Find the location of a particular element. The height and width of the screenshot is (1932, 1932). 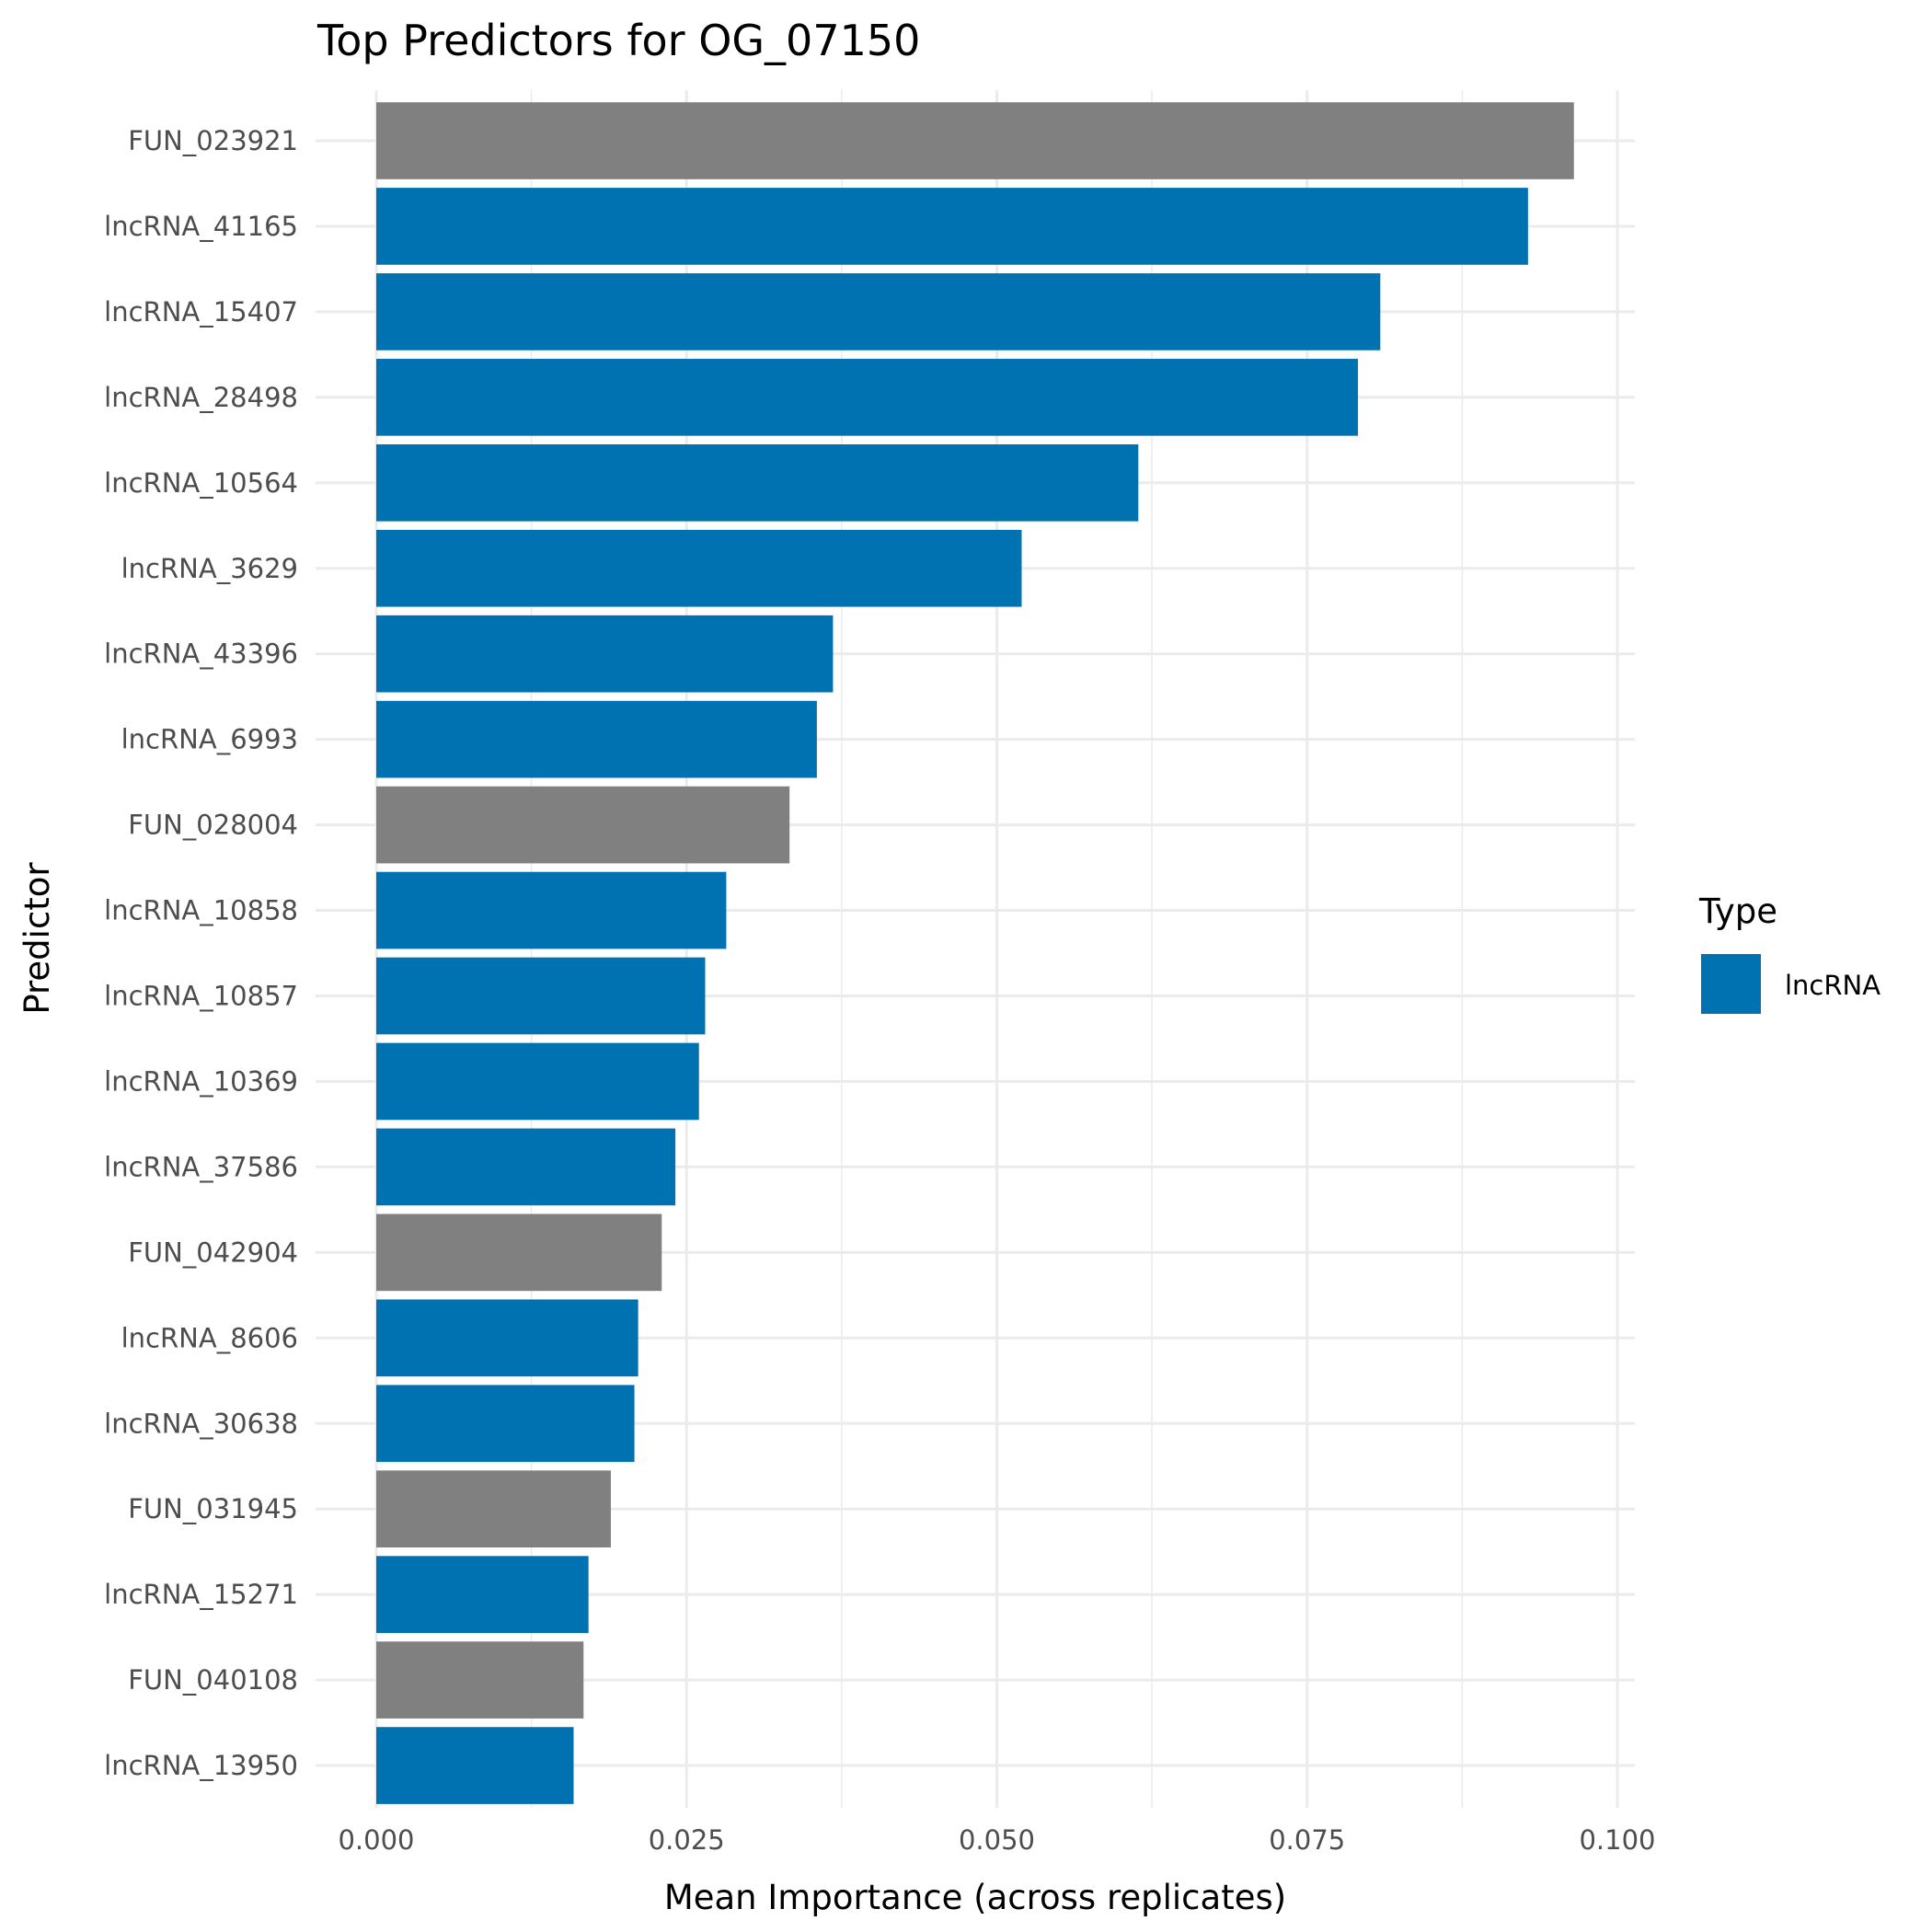

y-tick-label: lncRNA_15271 is located at coordinates (201, 1594).